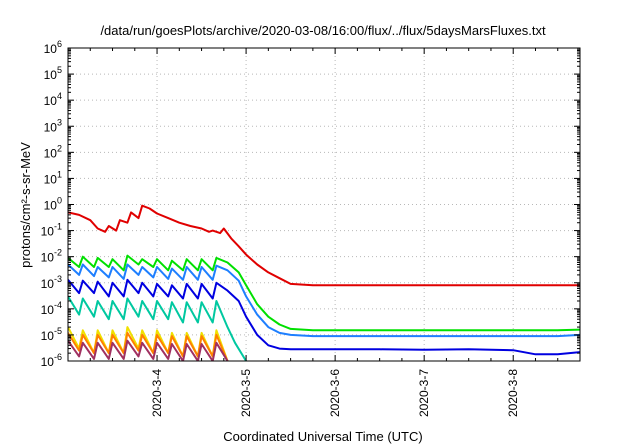 The width and height of the screenshot is (640, 448). I want to click on x-tick-label: 2020-3-4, so click(157, 393).